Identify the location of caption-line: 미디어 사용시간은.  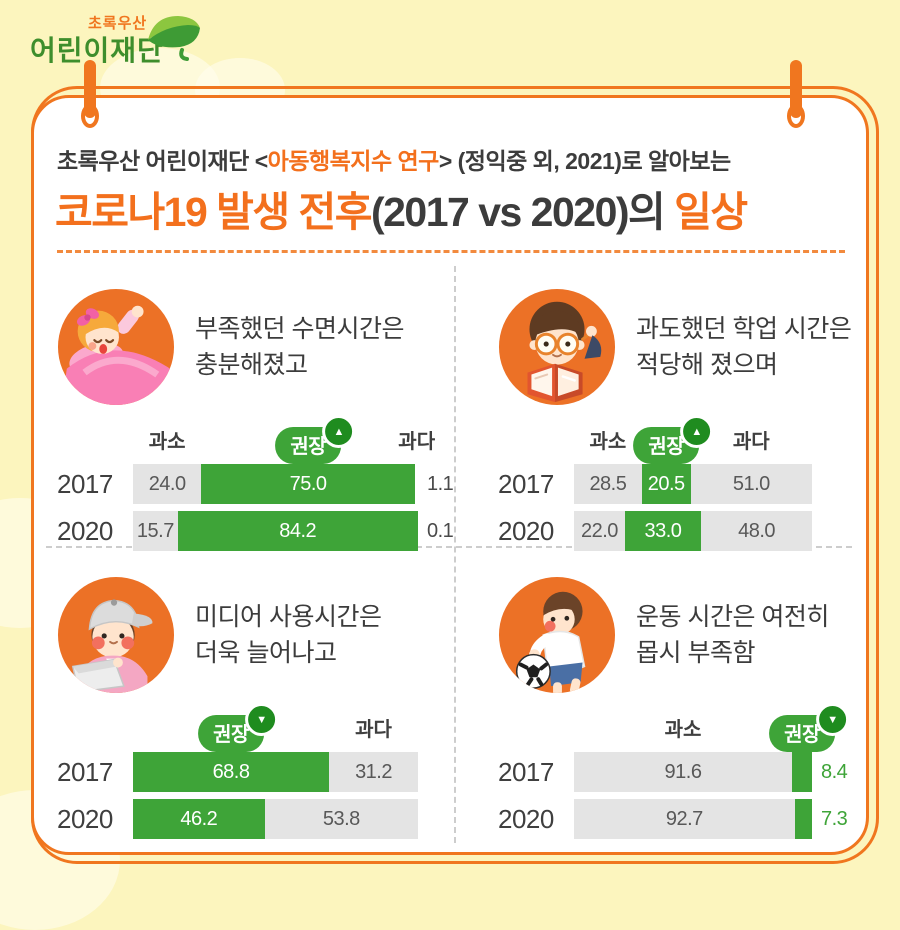
(288, 617).